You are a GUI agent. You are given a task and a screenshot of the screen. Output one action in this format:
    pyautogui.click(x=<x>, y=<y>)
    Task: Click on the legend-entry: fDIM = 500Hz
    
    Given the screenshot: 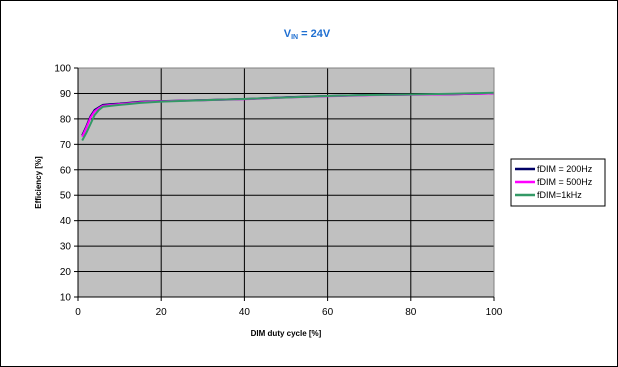 What is the action you would take?
    pyautogui.click(x=565, y=182)
    